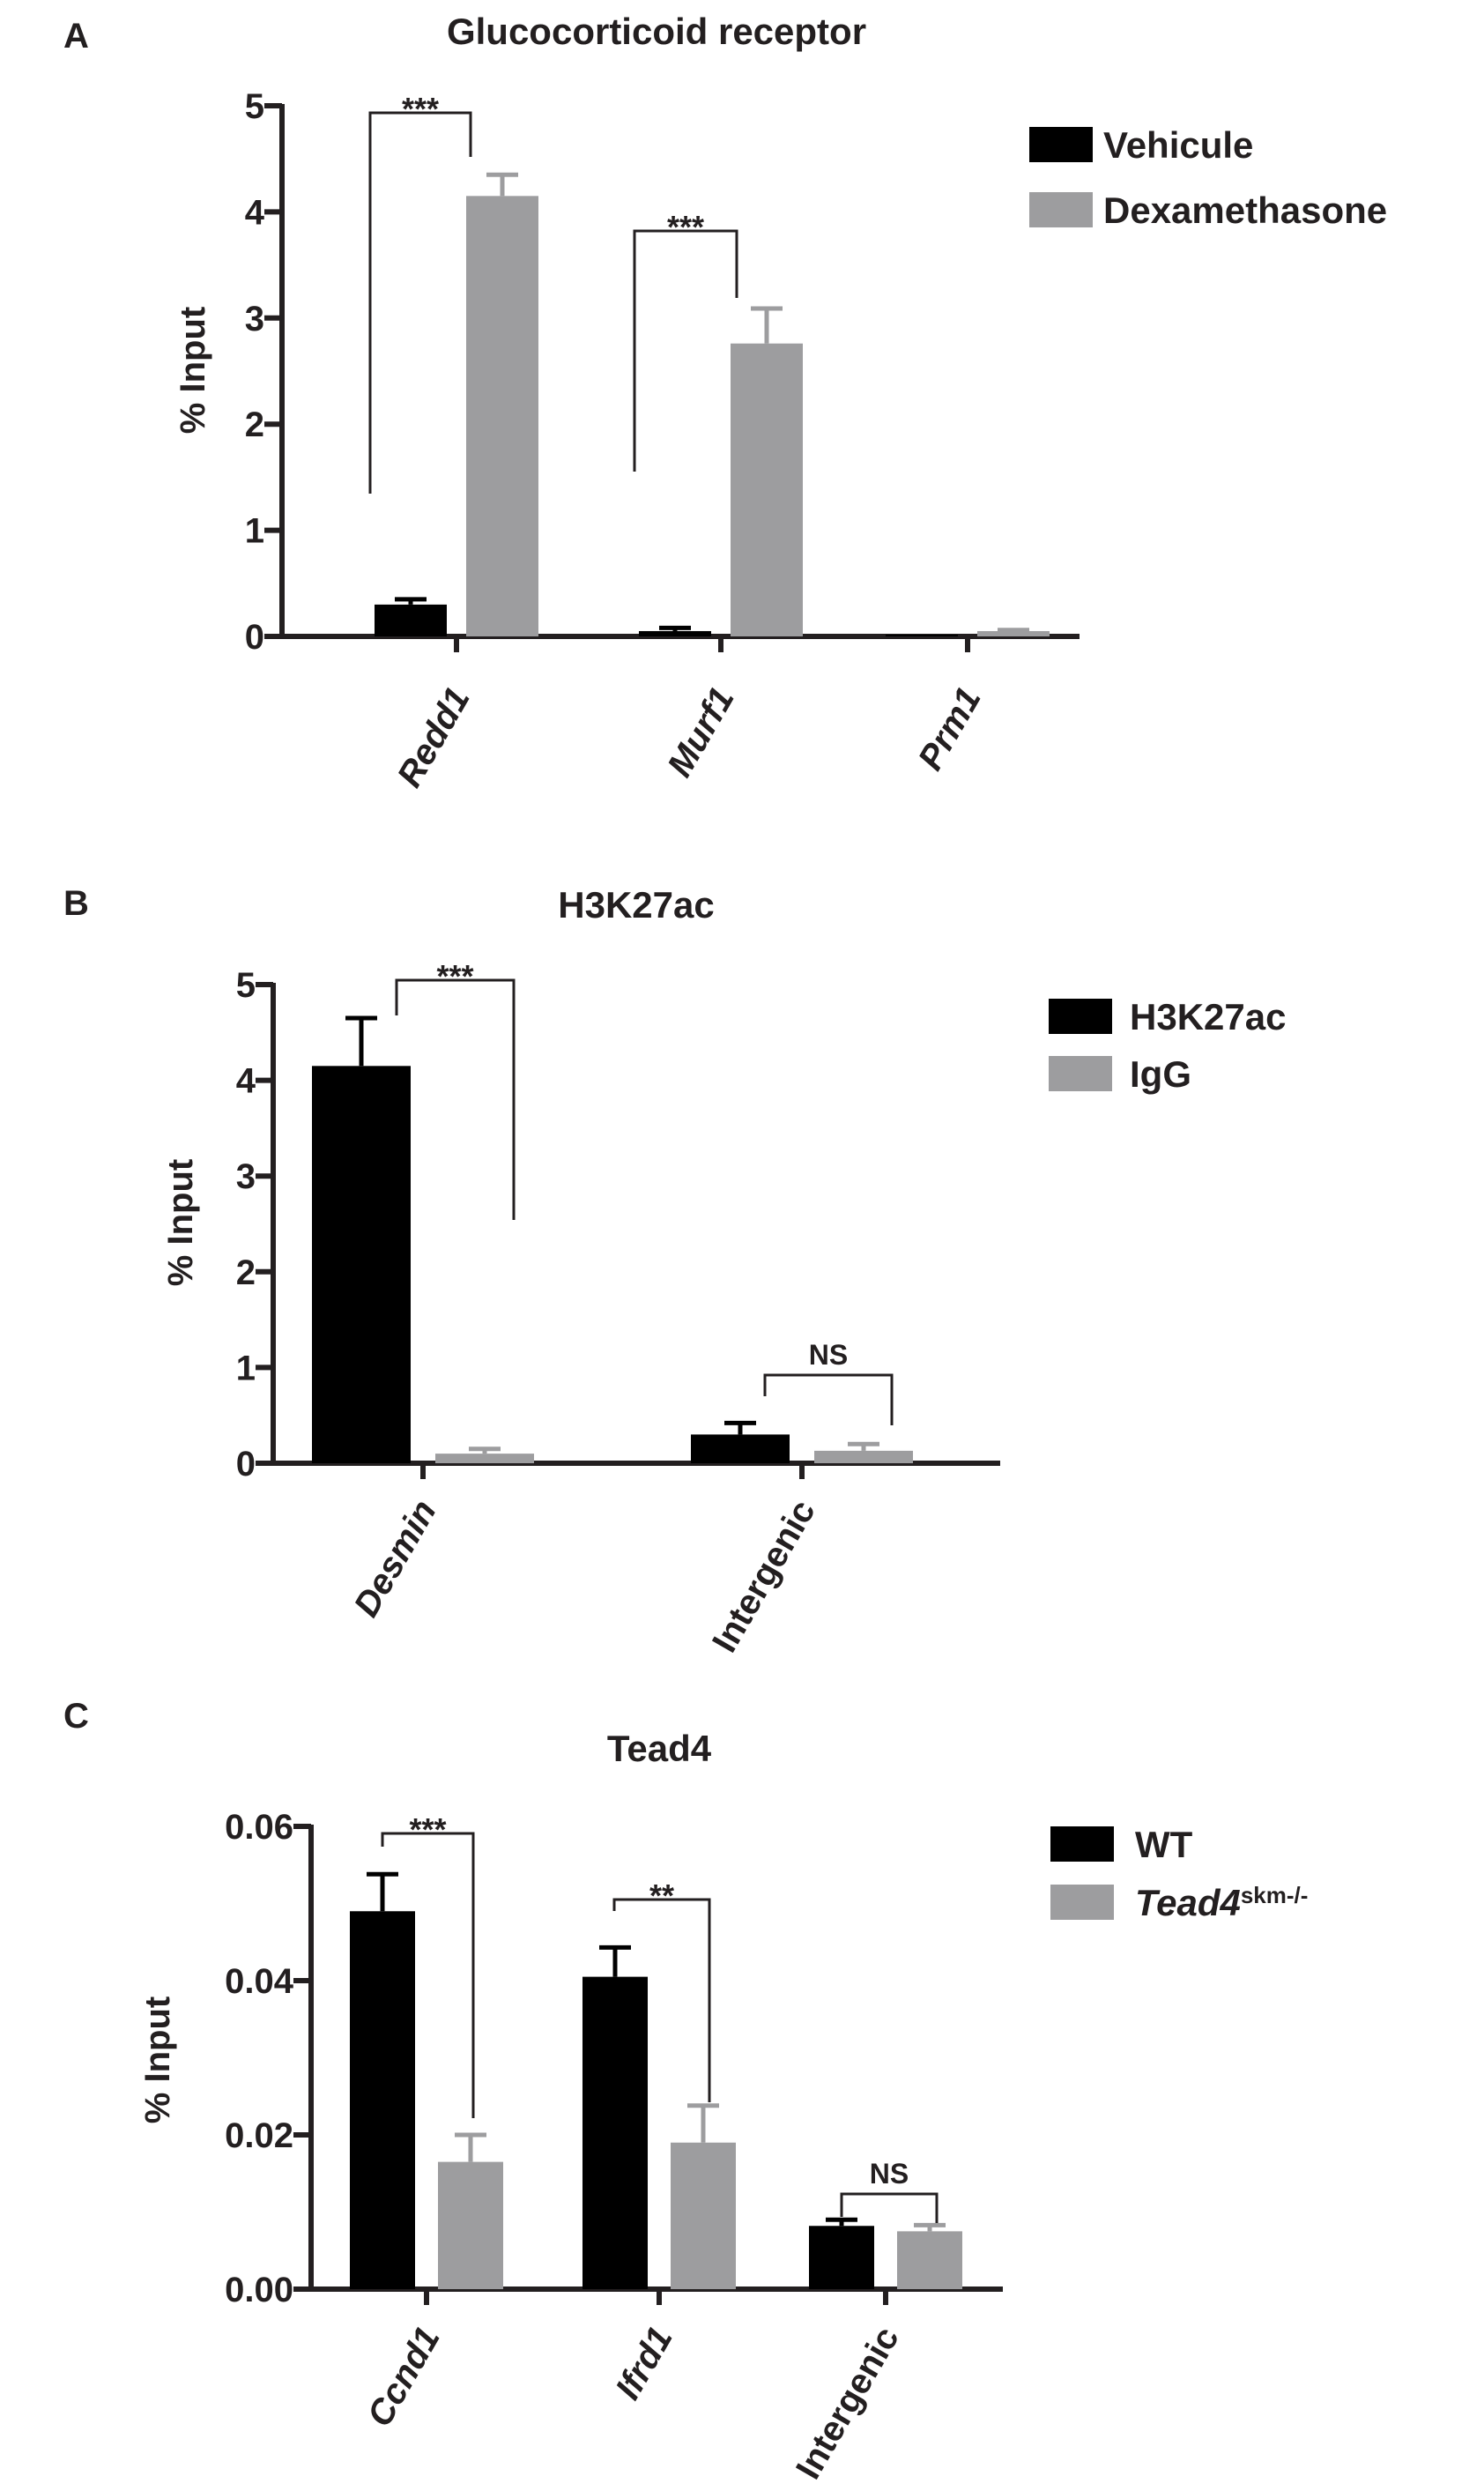 The image size is (1484, 2491). I want to click on legend-label-name: WT, so click(1164, 1844).